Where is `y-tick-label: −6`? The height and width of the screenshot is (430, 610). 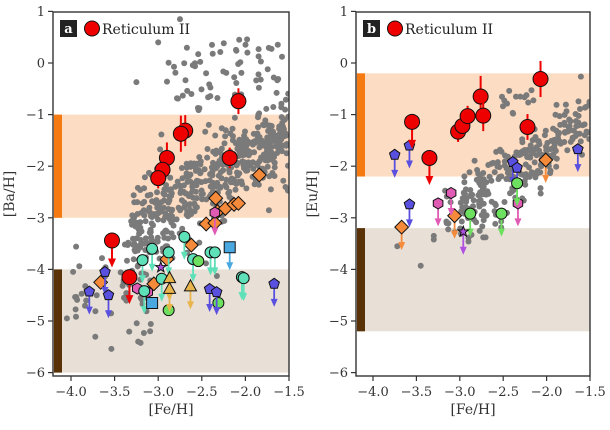 y-tick-label: −6 is located at coordinates (338, 373).